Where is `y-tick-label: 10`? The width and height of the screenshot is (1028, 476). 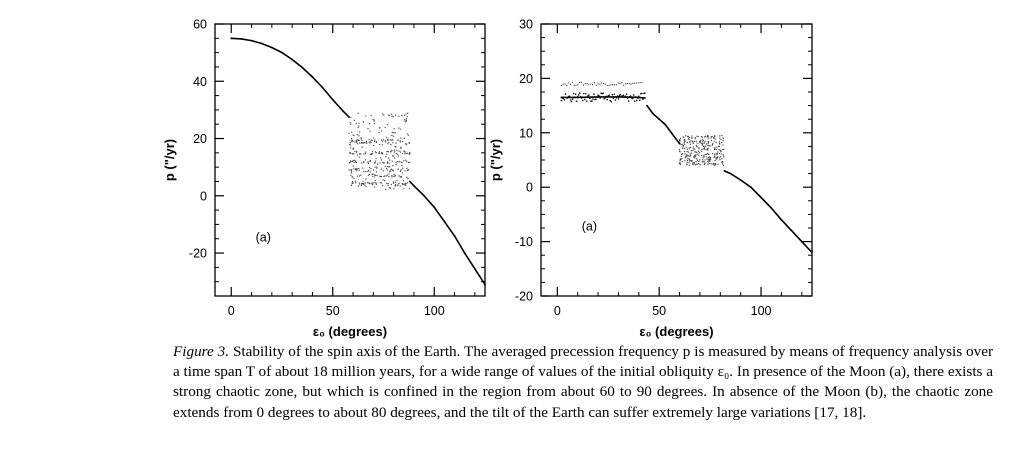
y-tick-label: 10 is located at coordinates (526, 133).